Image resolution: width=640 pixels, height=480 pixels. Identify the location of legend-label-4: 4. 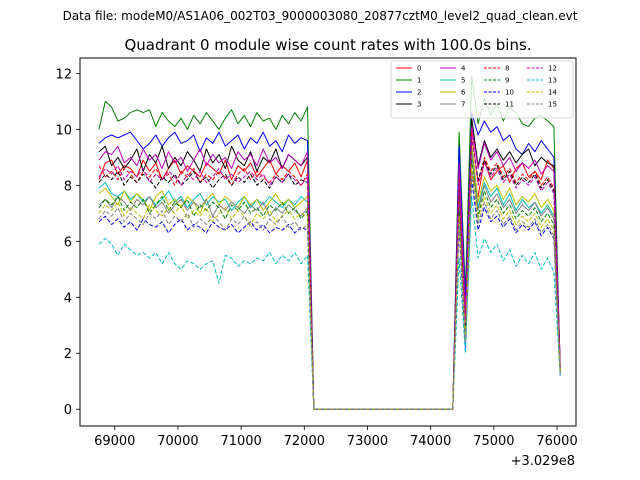
(463, 69).